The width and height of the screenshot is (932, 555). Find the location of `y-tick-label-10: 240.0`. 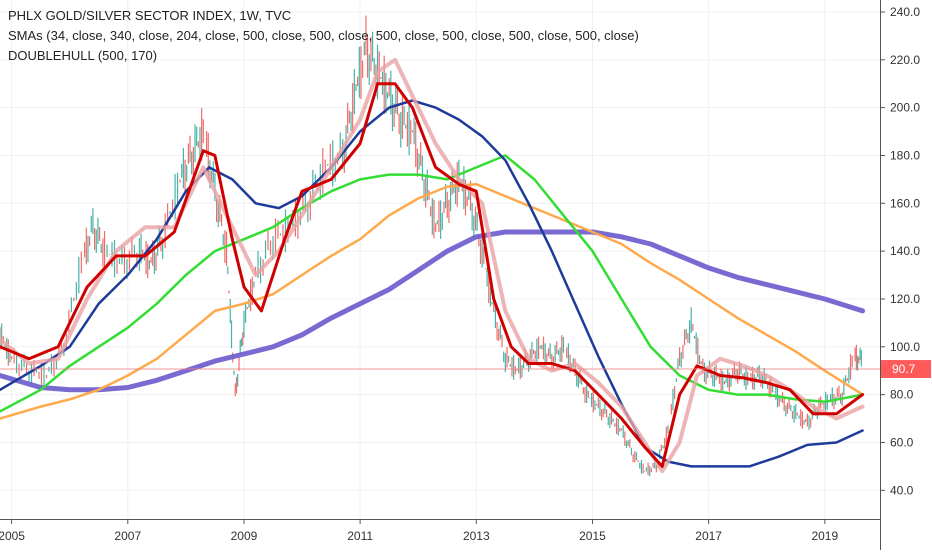

y-tick-label-10: 240.0 is located at coordinates (905, 12).